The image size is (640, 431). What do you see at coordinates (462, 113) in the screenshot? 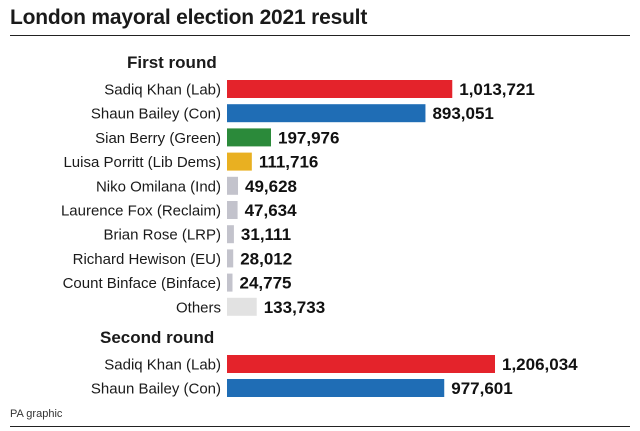
I see `value-label: 893,051` at bounding box center [462, 113].